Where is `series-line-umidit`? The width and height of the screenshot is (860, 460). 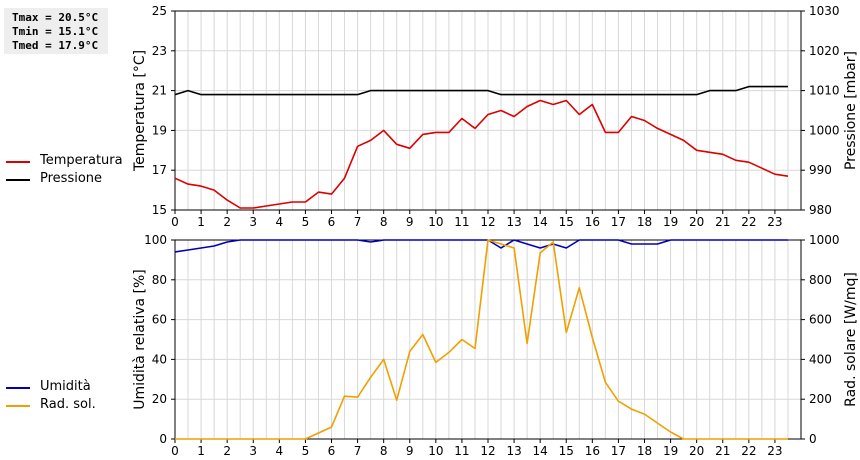
series-line-umidit is located at coordinates (481, 246).